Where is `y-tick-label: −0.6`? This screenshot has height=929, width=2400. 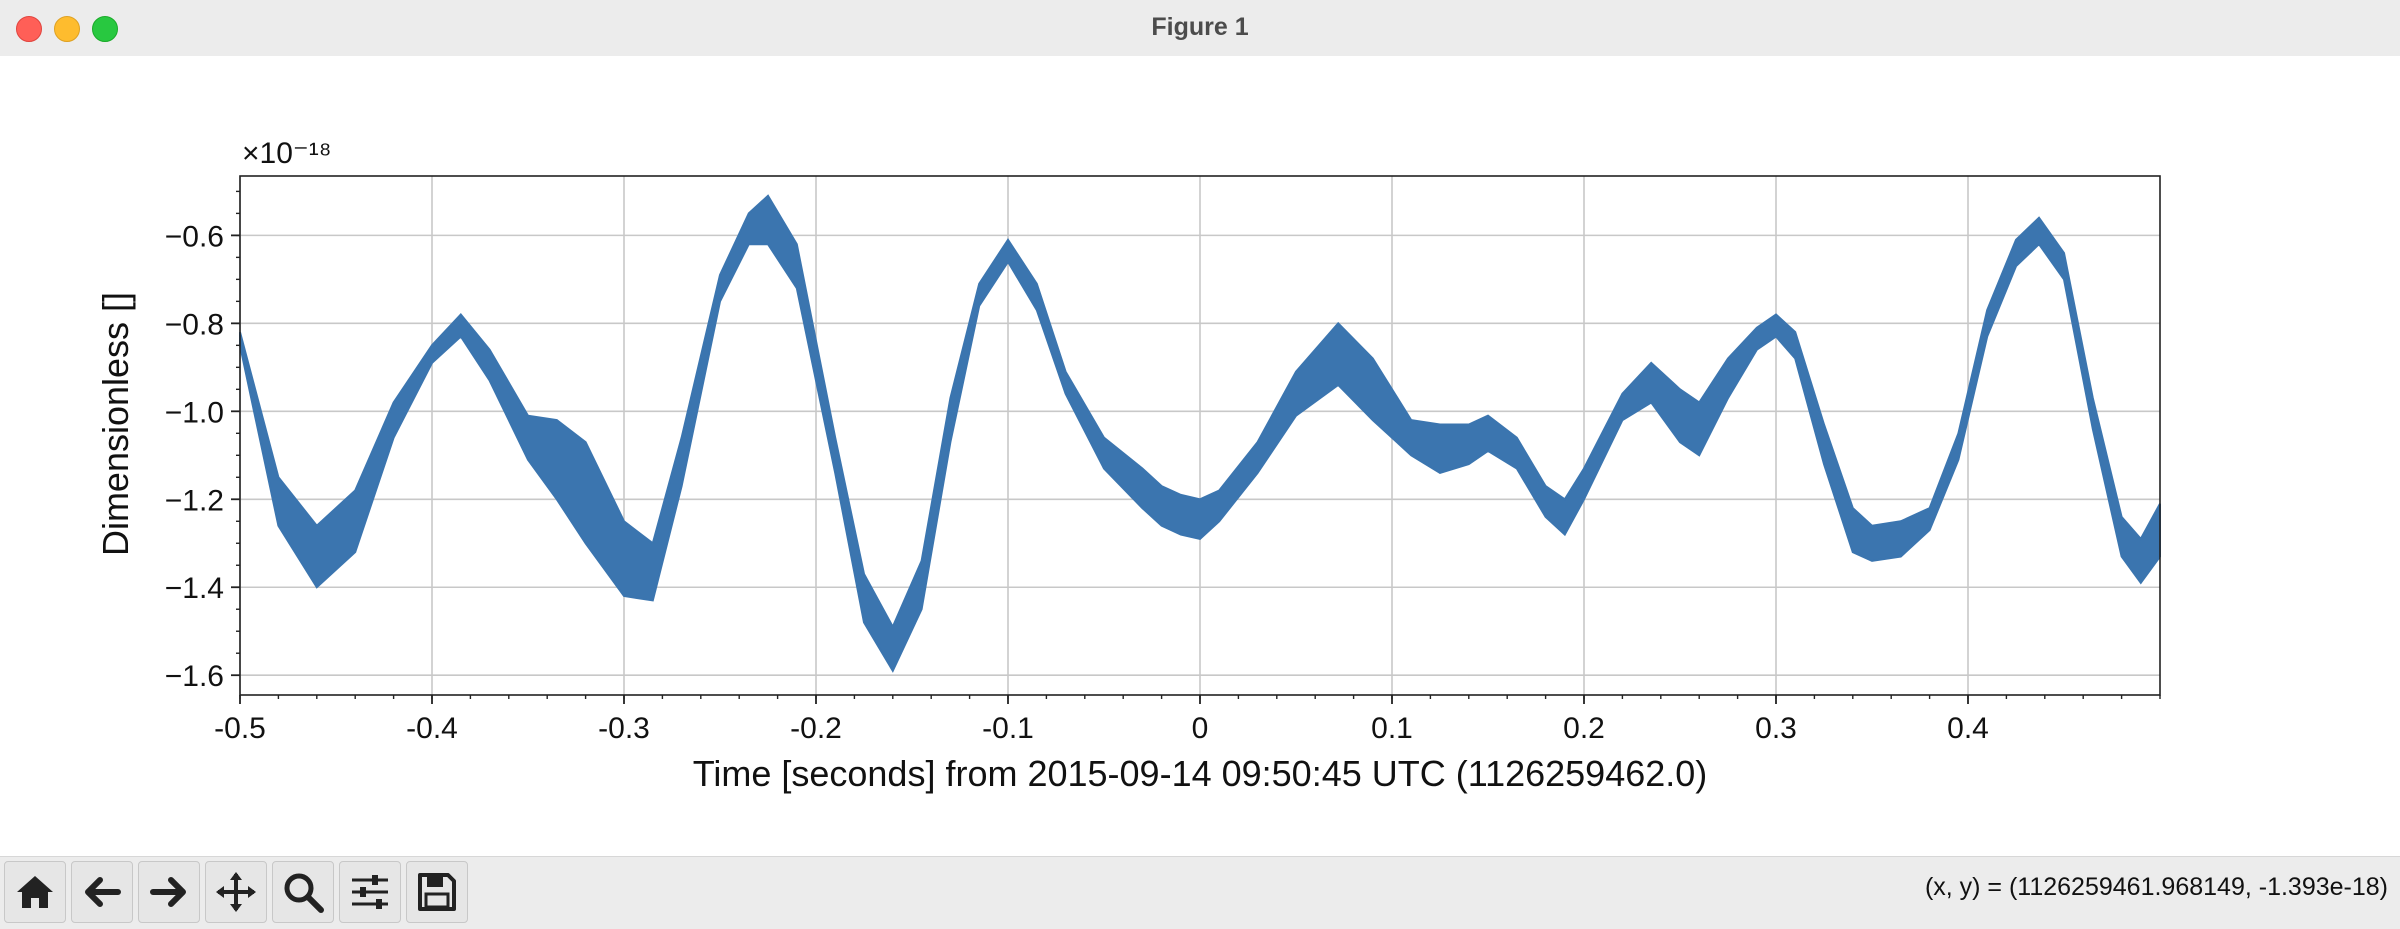 y-tick-label: −0.6 is located at coordinates (194, 236).